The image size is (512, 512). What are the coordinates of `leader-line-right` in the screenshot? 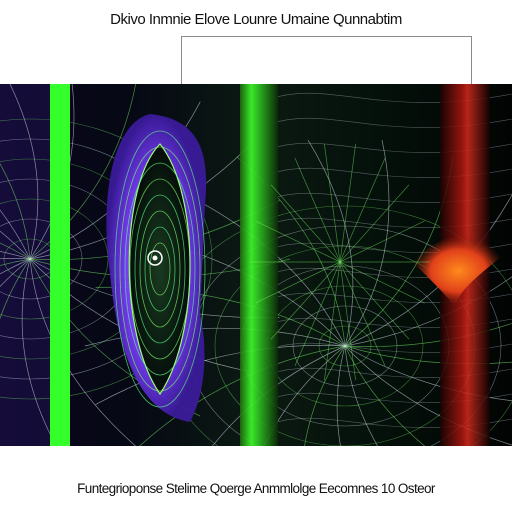 It's located at (471, 60).